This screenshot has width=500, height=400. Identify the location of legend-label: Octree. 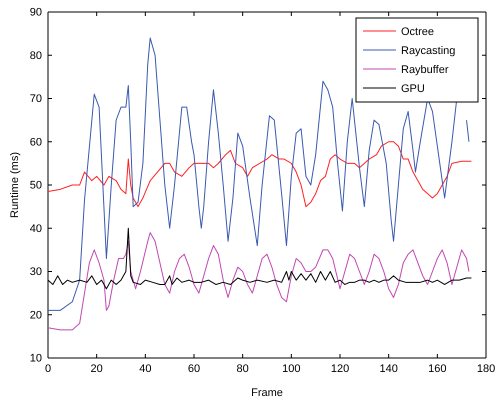
(417, 32).